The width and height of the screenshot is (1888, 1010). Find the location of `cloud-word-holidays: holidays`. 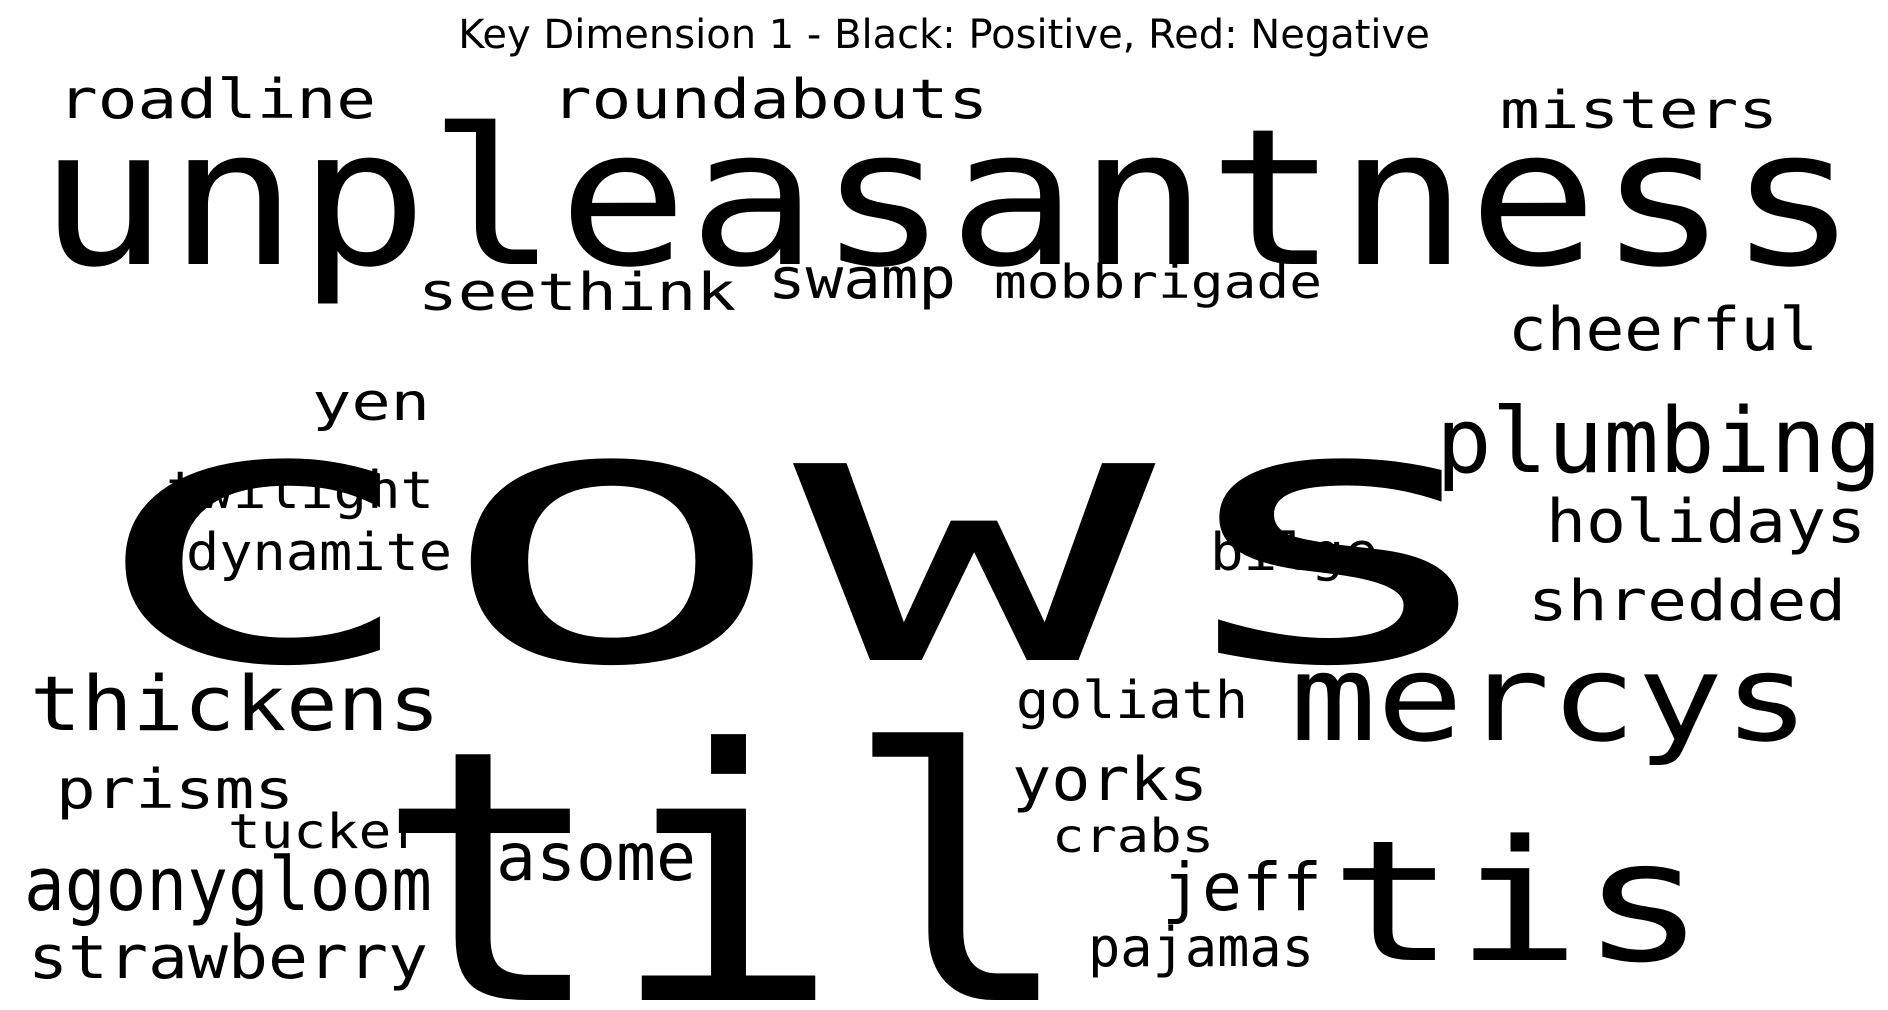

cloud-word-holidays: holidays is located at coordinates (1706, 522).